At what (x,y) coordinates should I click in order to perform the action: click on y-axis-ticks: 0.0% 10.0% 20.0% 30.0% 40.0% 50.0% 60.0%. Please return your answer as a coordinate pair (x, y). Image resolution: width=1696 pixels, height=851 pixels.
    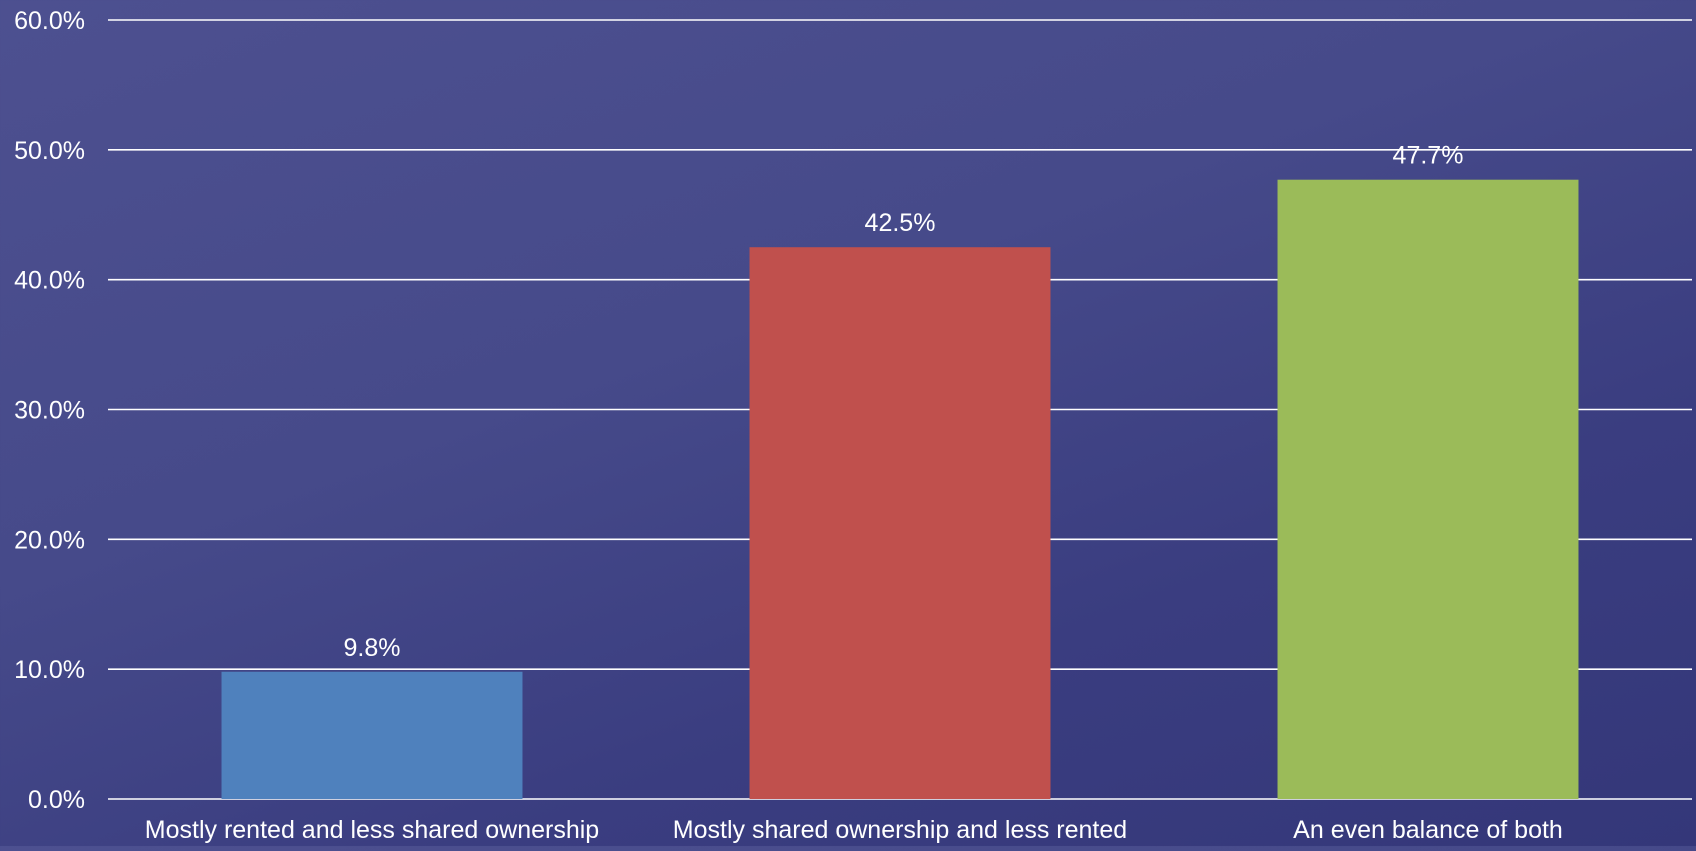
    Looking at the image, I should click on (49, 410).